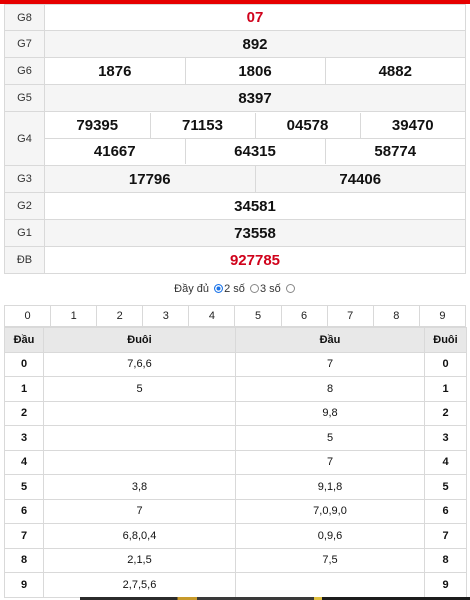 The height and width of the screenshot is (600, 470). What do you see at coordinates (255, 44) in the screenshot?
I see `prize-value: 892` at bounding box center [255, 44].